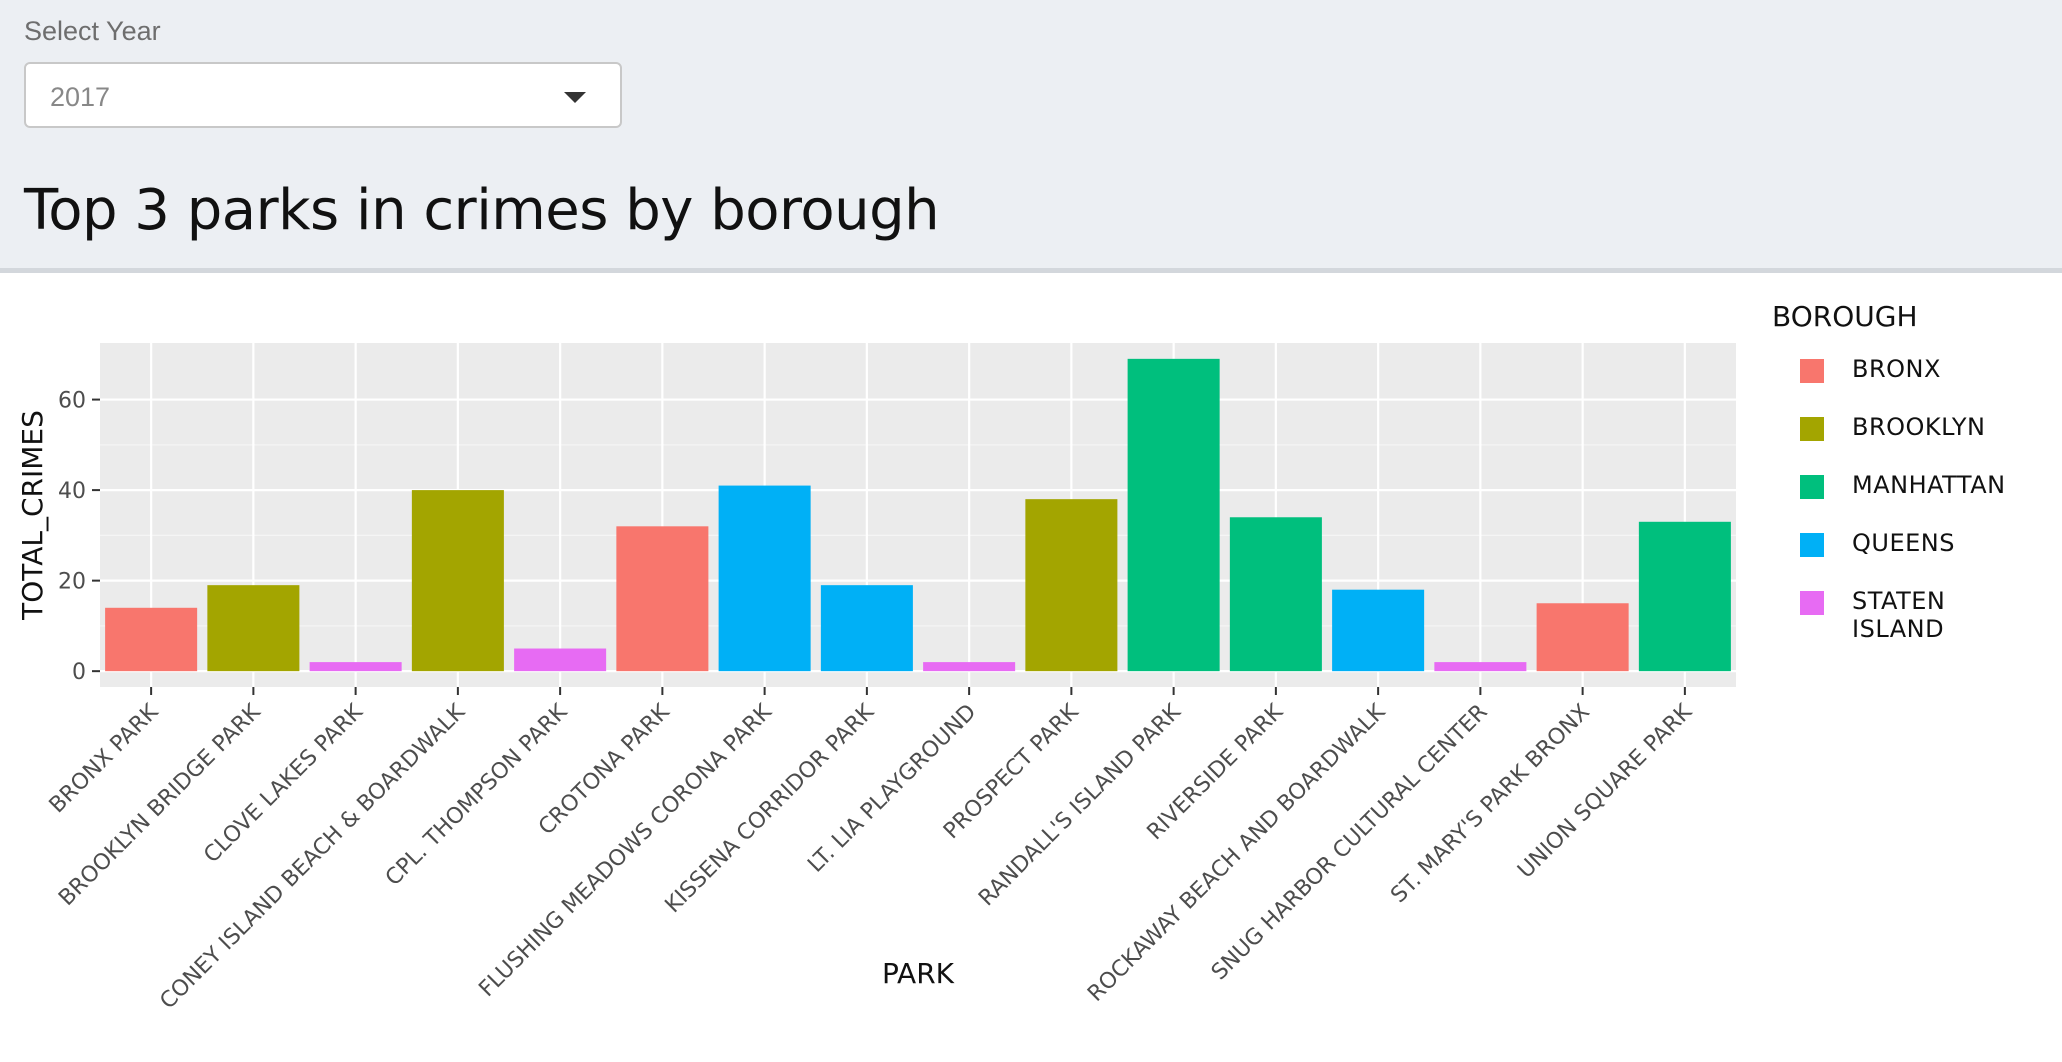 The image size is (2062, 1062). What do you see at coordinates (918, 973) in the screenshot?
I see `x-axis-title: PARK` at bounding box center [918, 973].